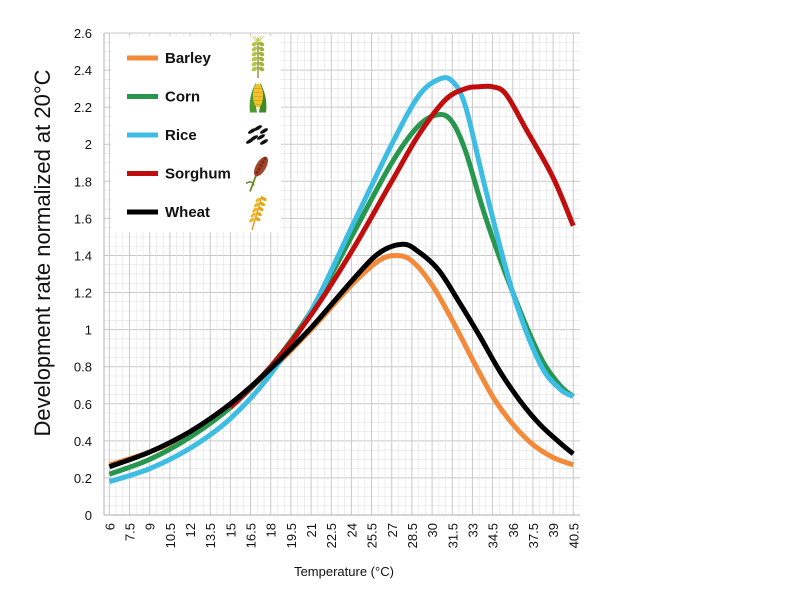 This screenshot has height=612, width=807. What do you see at coordinates (42, 252) in the screenshot?
I see `y-axis-label: Development rate normalized at 20°C` at bounding box center [42, 252].